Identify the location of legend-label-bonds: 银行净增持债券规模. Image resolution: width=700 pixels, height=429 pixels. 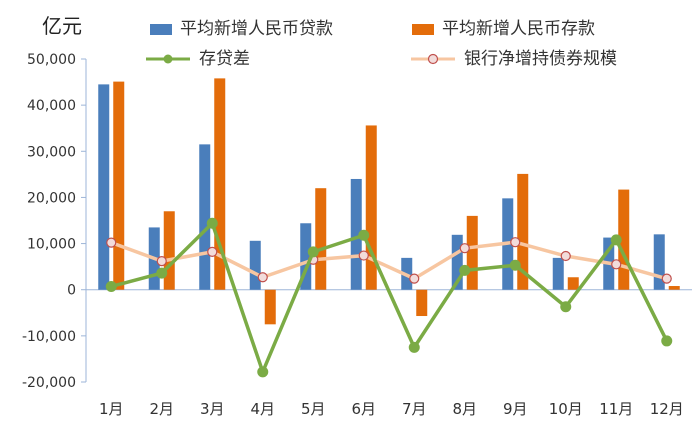
(540, 59).